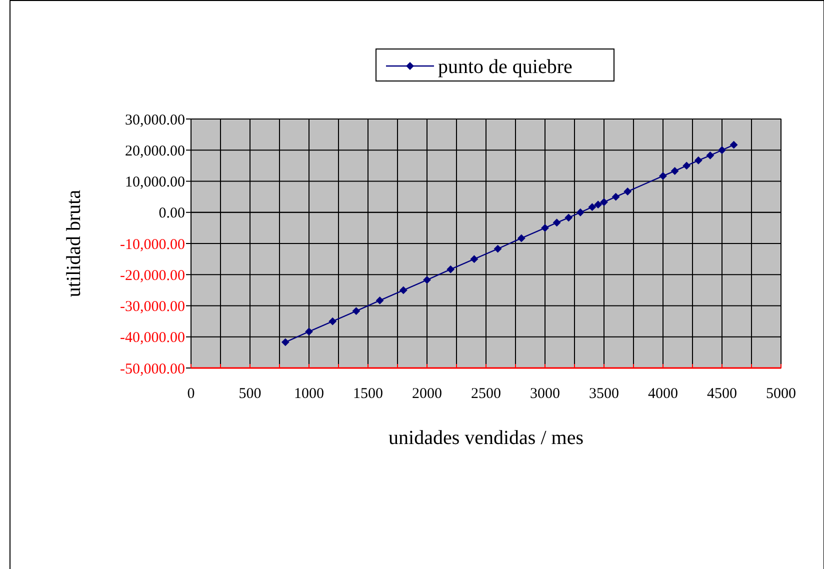 This screenshot has height=569, width=824. Describe the element at coordinates (722, 394) in the screenshot. I see `x-tick-label: 4500` at that location.